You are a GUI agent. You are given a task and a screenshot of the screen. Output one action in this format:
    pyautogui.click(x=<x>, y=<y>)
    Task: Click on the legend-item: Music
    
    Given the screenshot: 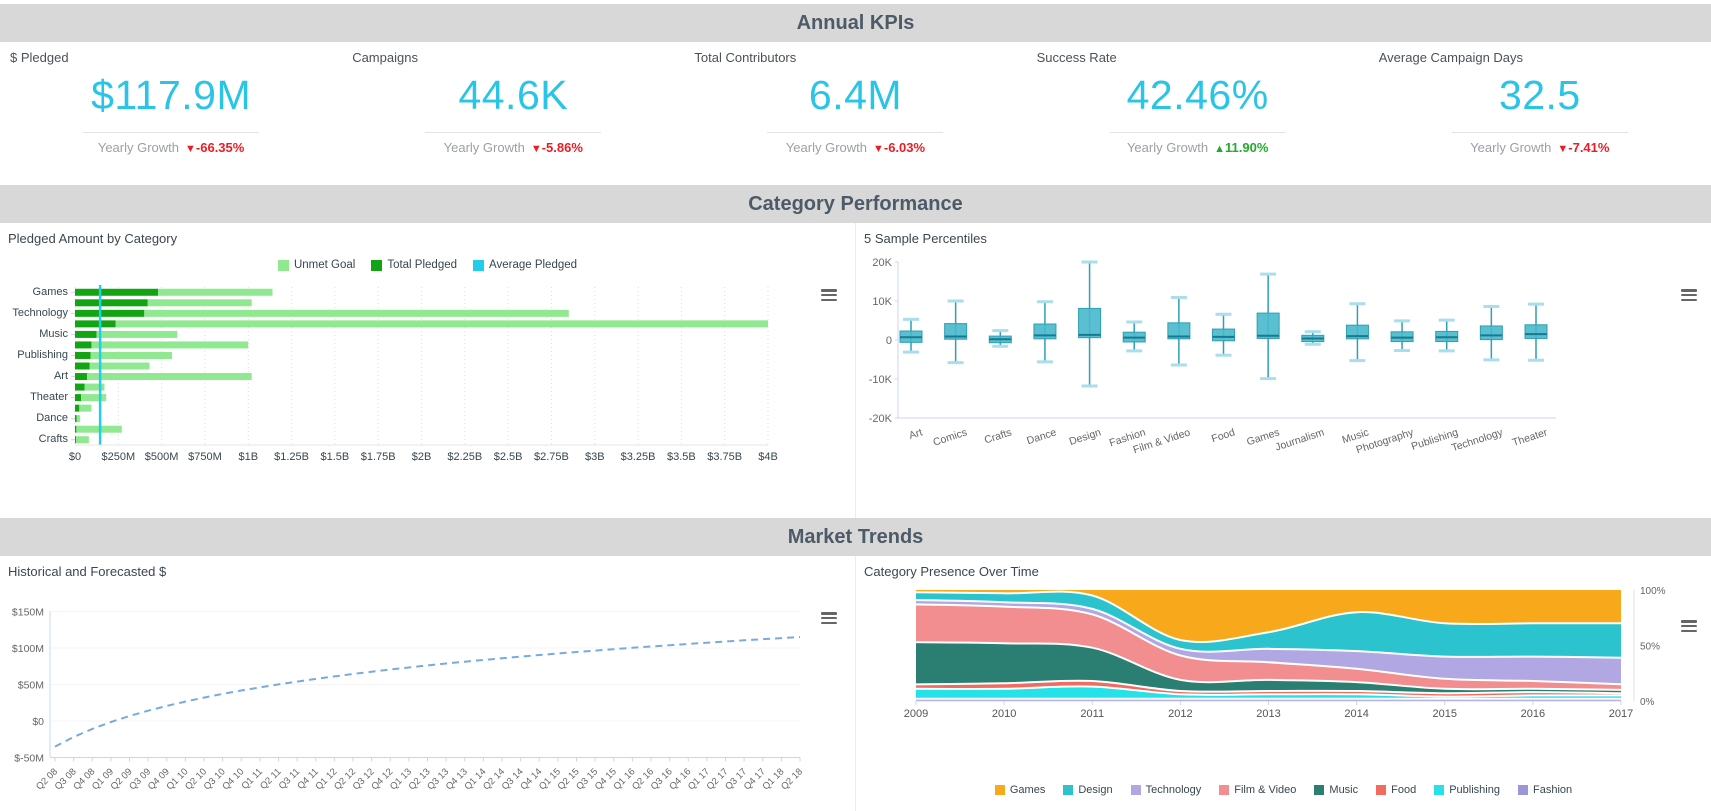 What is the action you would take?
    pyautogui.click(x=1336, y=790)
    